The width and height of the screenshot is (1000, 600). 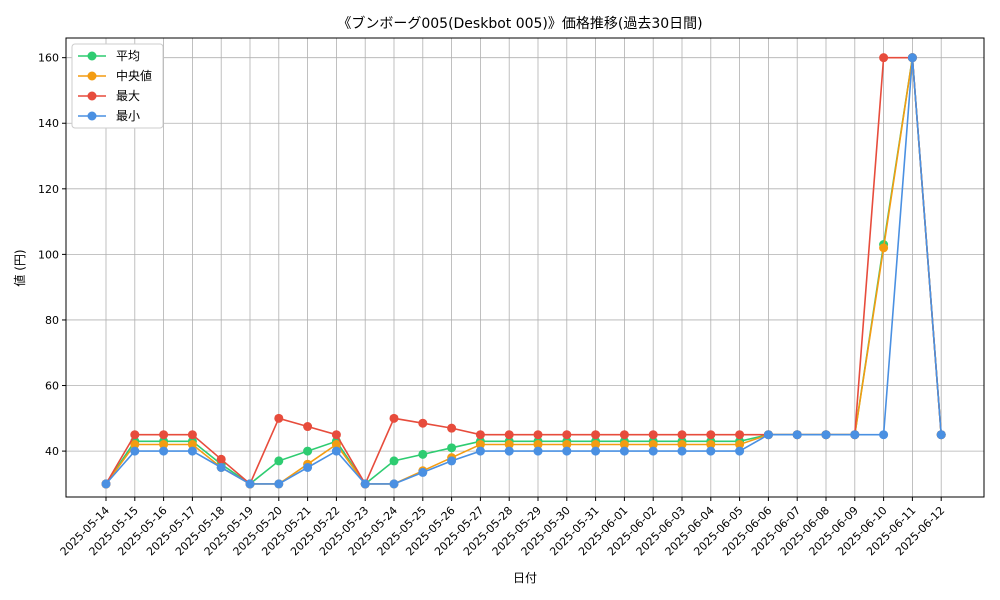 What do you see at coordinates (109, 116) in the screenshot?
I see `legend-item: 最小` at bounding box center [109, 116].